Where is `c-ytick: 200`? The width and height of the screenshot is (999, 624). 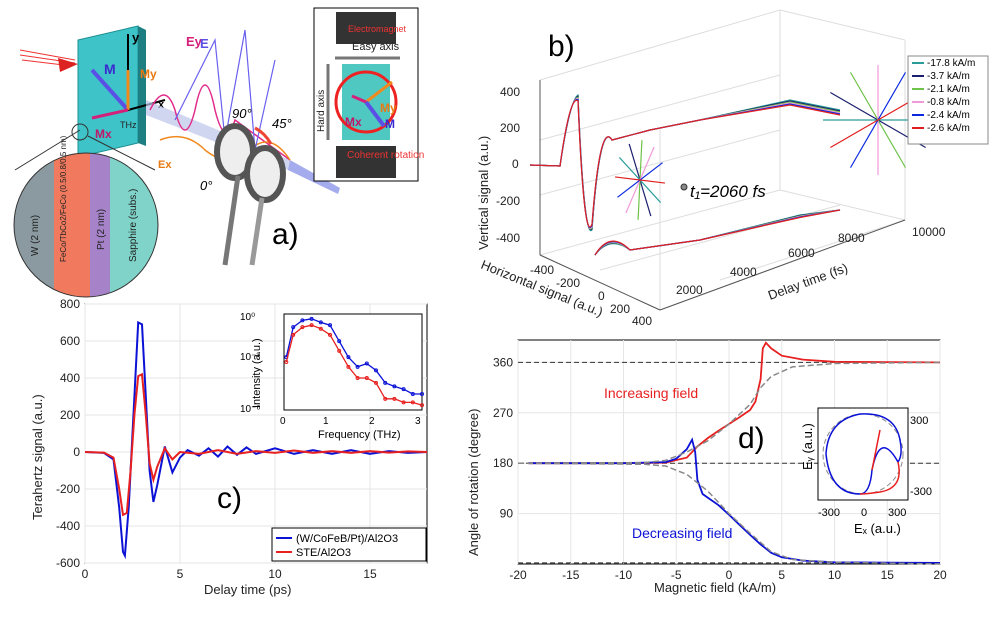
c-ytick: 200 is located at coordinates (70, 415).